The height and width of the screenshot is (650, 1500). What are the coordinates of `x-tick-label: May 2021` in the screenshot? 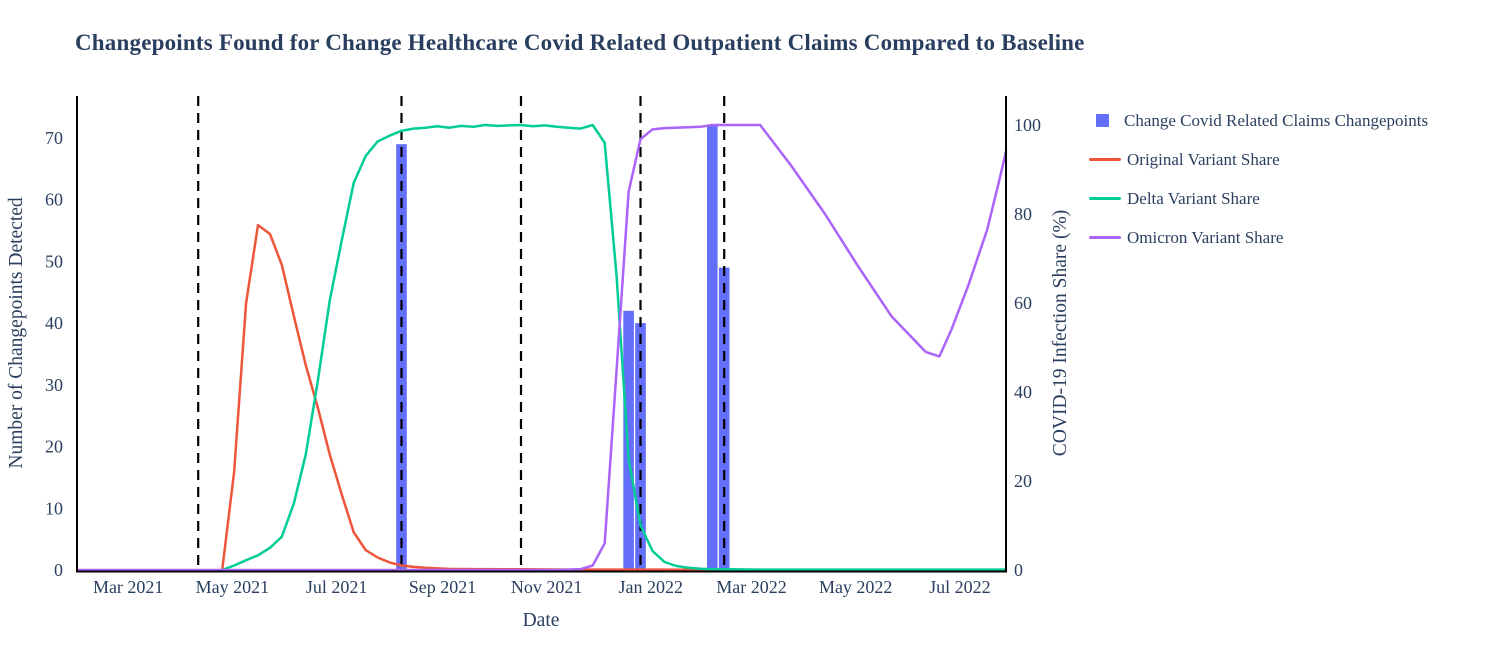 It's located at (233, 587).